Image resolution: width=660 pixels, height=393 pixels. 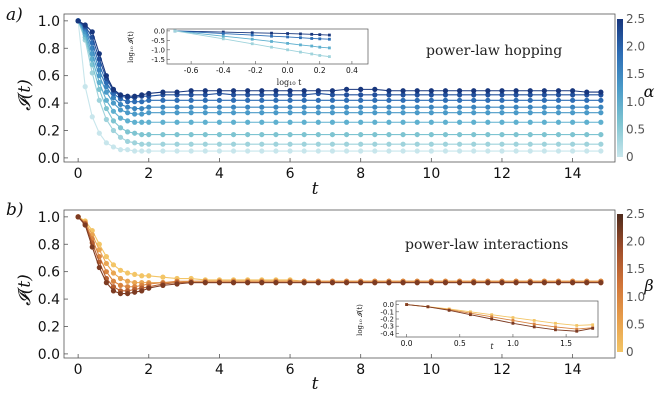 What do you see at coordinates (315, 189) in the screenshot?
I see `panel-a-xlabel: t` at bounding box center [315, 189].